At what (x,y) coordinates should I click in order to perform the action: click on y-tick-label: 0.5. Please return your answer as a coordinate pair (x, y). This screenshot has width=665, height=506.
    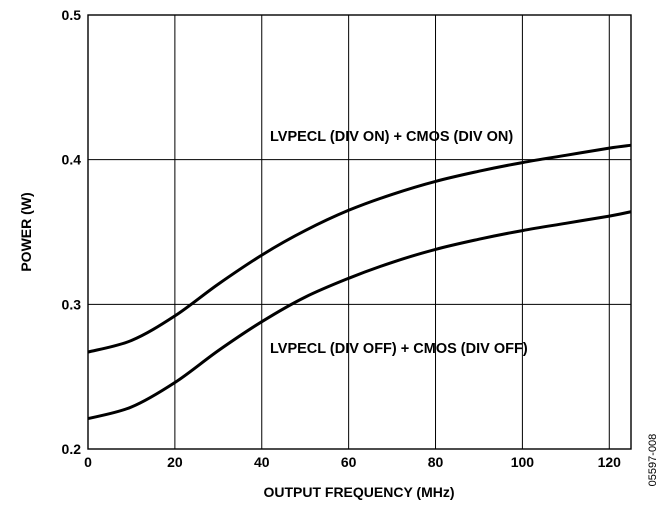
    Looking at the image, I should click on (72, 15).